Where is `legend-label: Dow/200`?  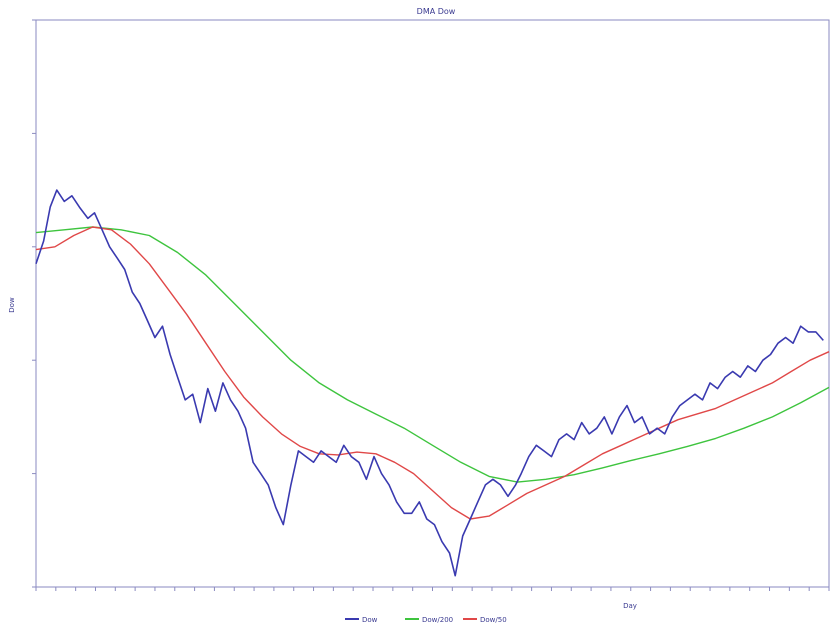 legend-label: Dow/200 is located at coordinates (437, 620).